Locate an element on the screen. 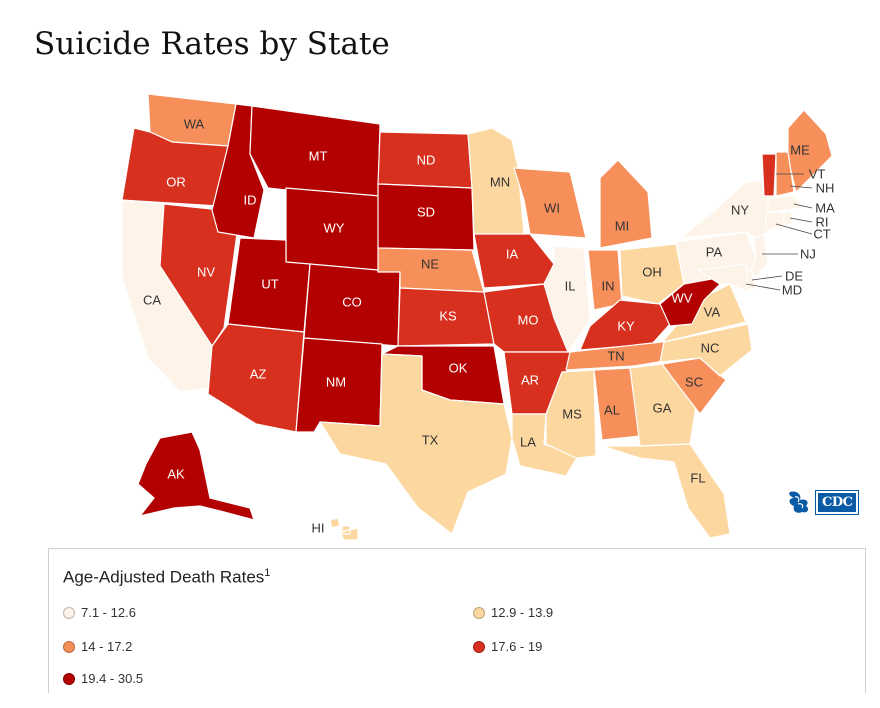 The image size is (880, 708). state-GA is located at coordinates (663, 405).